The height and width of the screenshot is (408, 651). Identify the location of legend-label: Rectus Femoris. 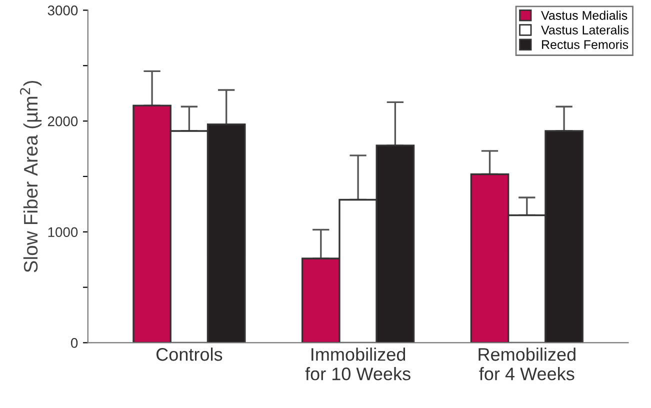
(585, 45).